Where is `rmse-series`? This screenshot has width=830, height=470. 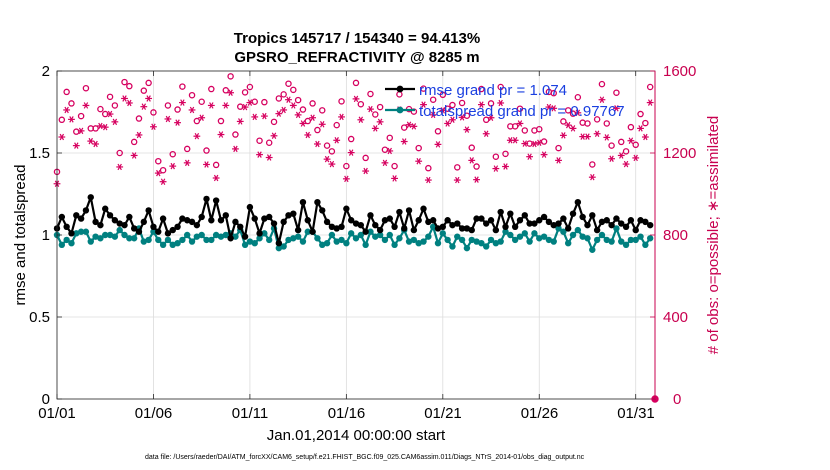 rmse-series is located at coordinates (353, 220).